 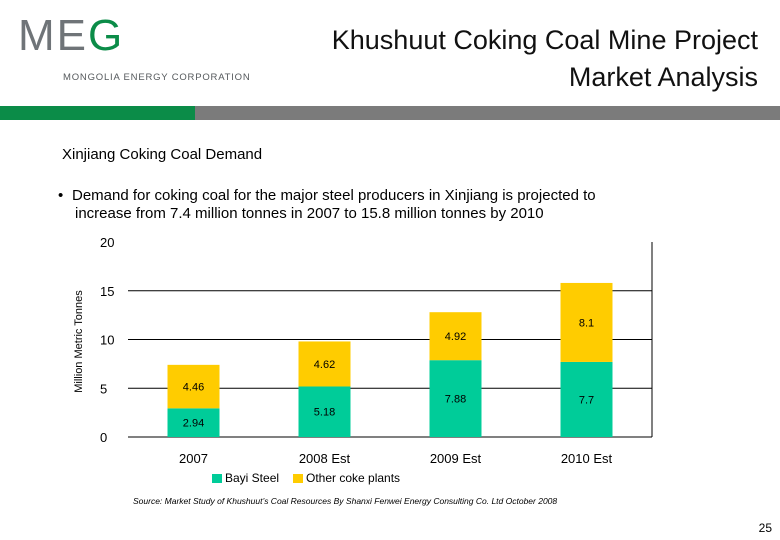 I want to click on data-label: 7.7, so click(x=586, y=400).